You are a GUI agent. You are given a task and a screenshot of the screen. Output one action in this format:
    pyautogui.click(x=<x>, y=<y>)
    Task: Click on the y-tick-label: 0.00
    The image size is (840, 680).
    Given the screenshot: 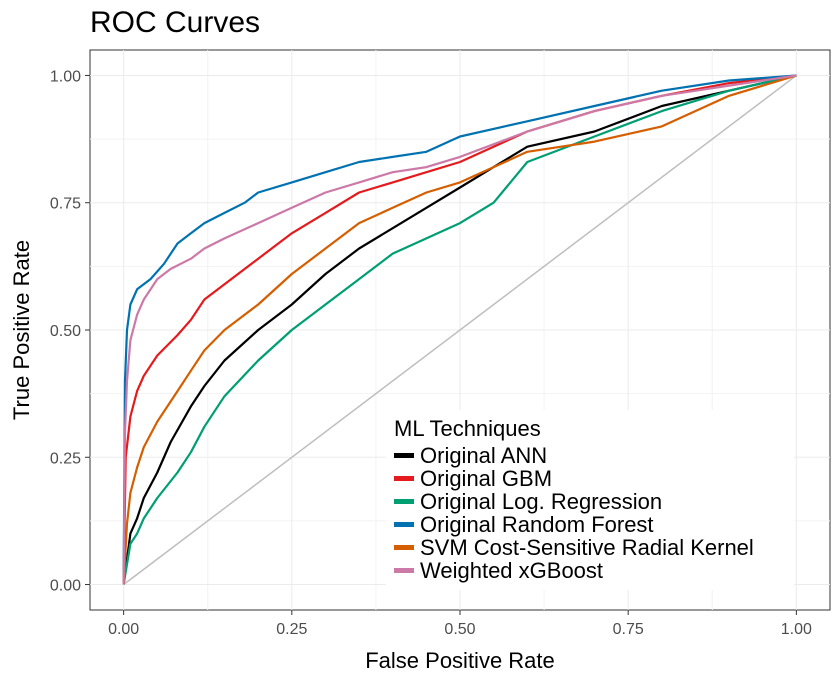 What is the action you would take?
    pyautogui.click(x=65, y=586)
    